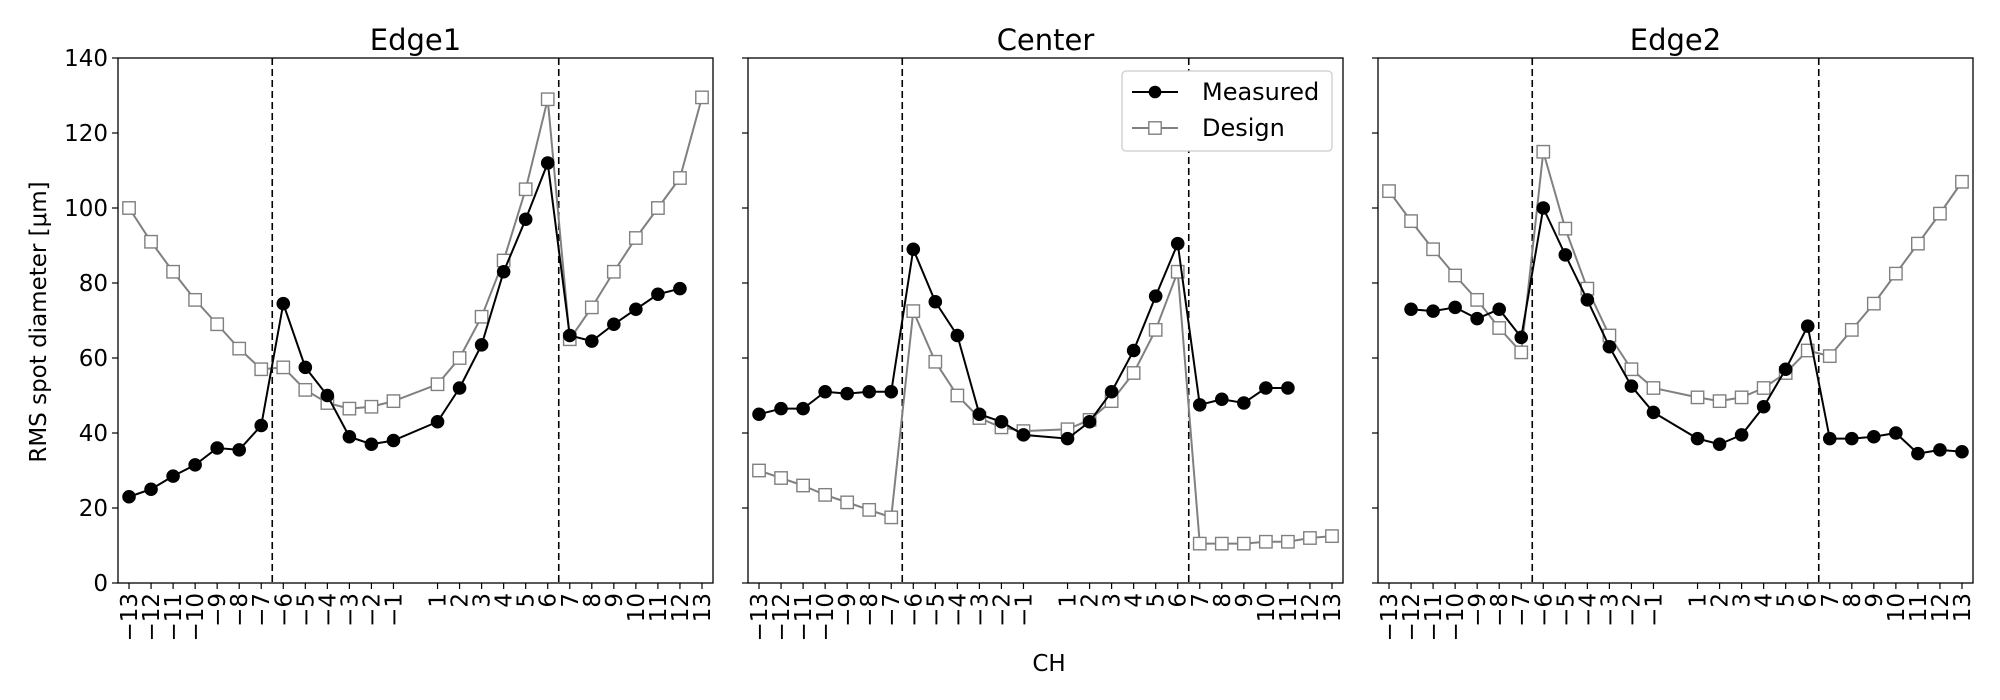  What do you see at coordinates (240, 610) in the screenshot?
I see `x-tick-label: −8` at bounding box center [240, 610].